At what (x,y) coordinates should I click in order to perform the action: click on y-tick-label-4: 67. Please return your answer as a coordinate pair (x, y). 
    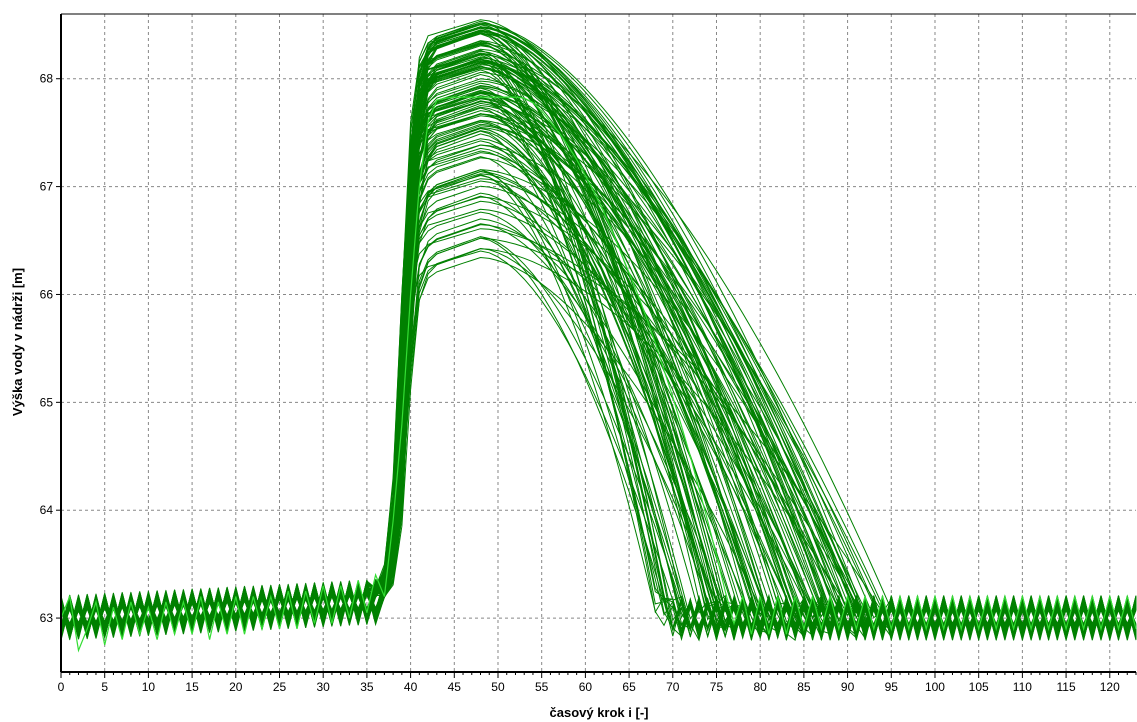
    Looking at the image, I should click on (47, 187).